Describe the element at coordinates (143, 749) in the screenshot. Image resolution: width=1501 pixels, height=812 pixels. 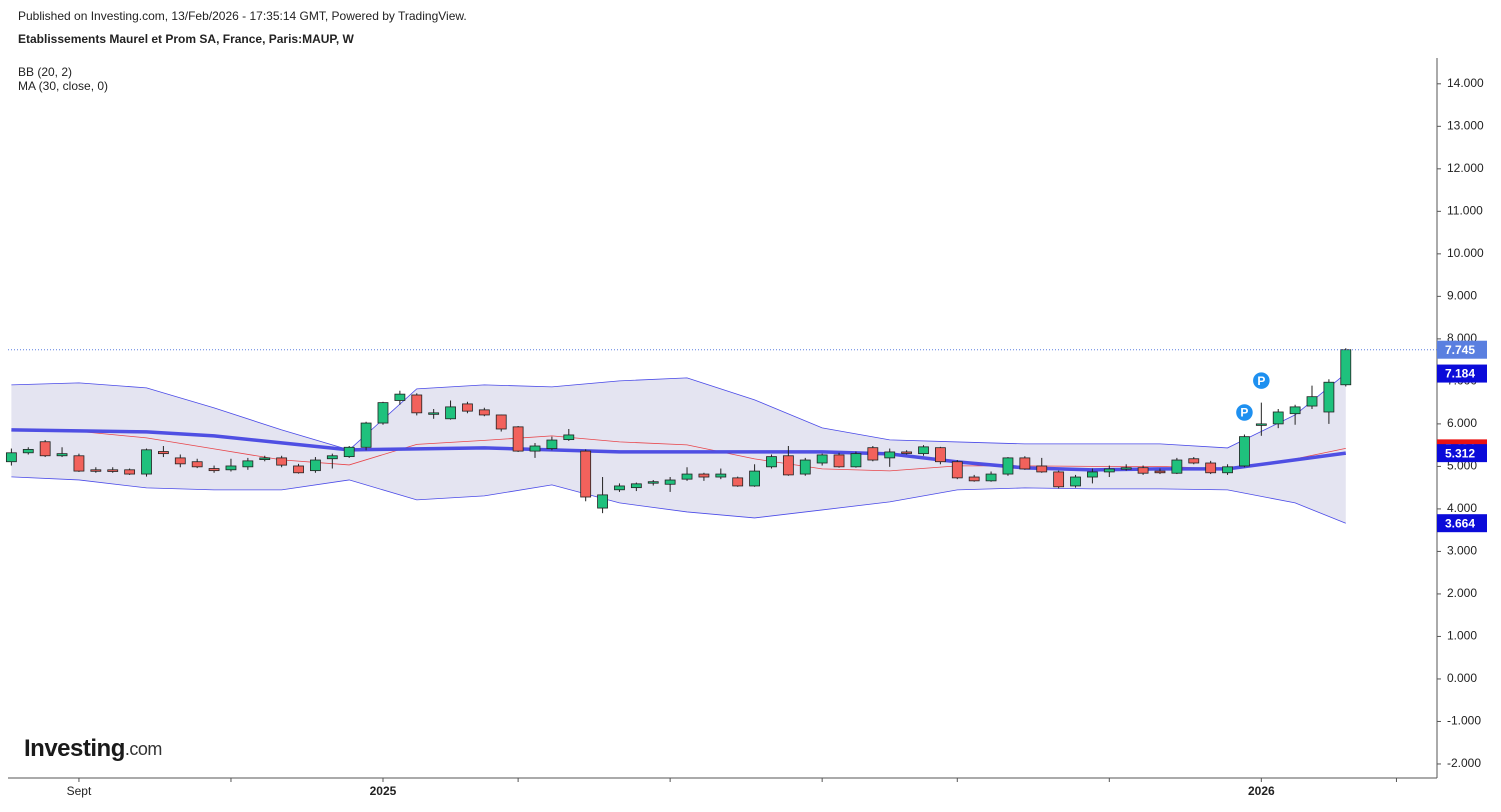
I see `logo-suffix: .com` at that location.